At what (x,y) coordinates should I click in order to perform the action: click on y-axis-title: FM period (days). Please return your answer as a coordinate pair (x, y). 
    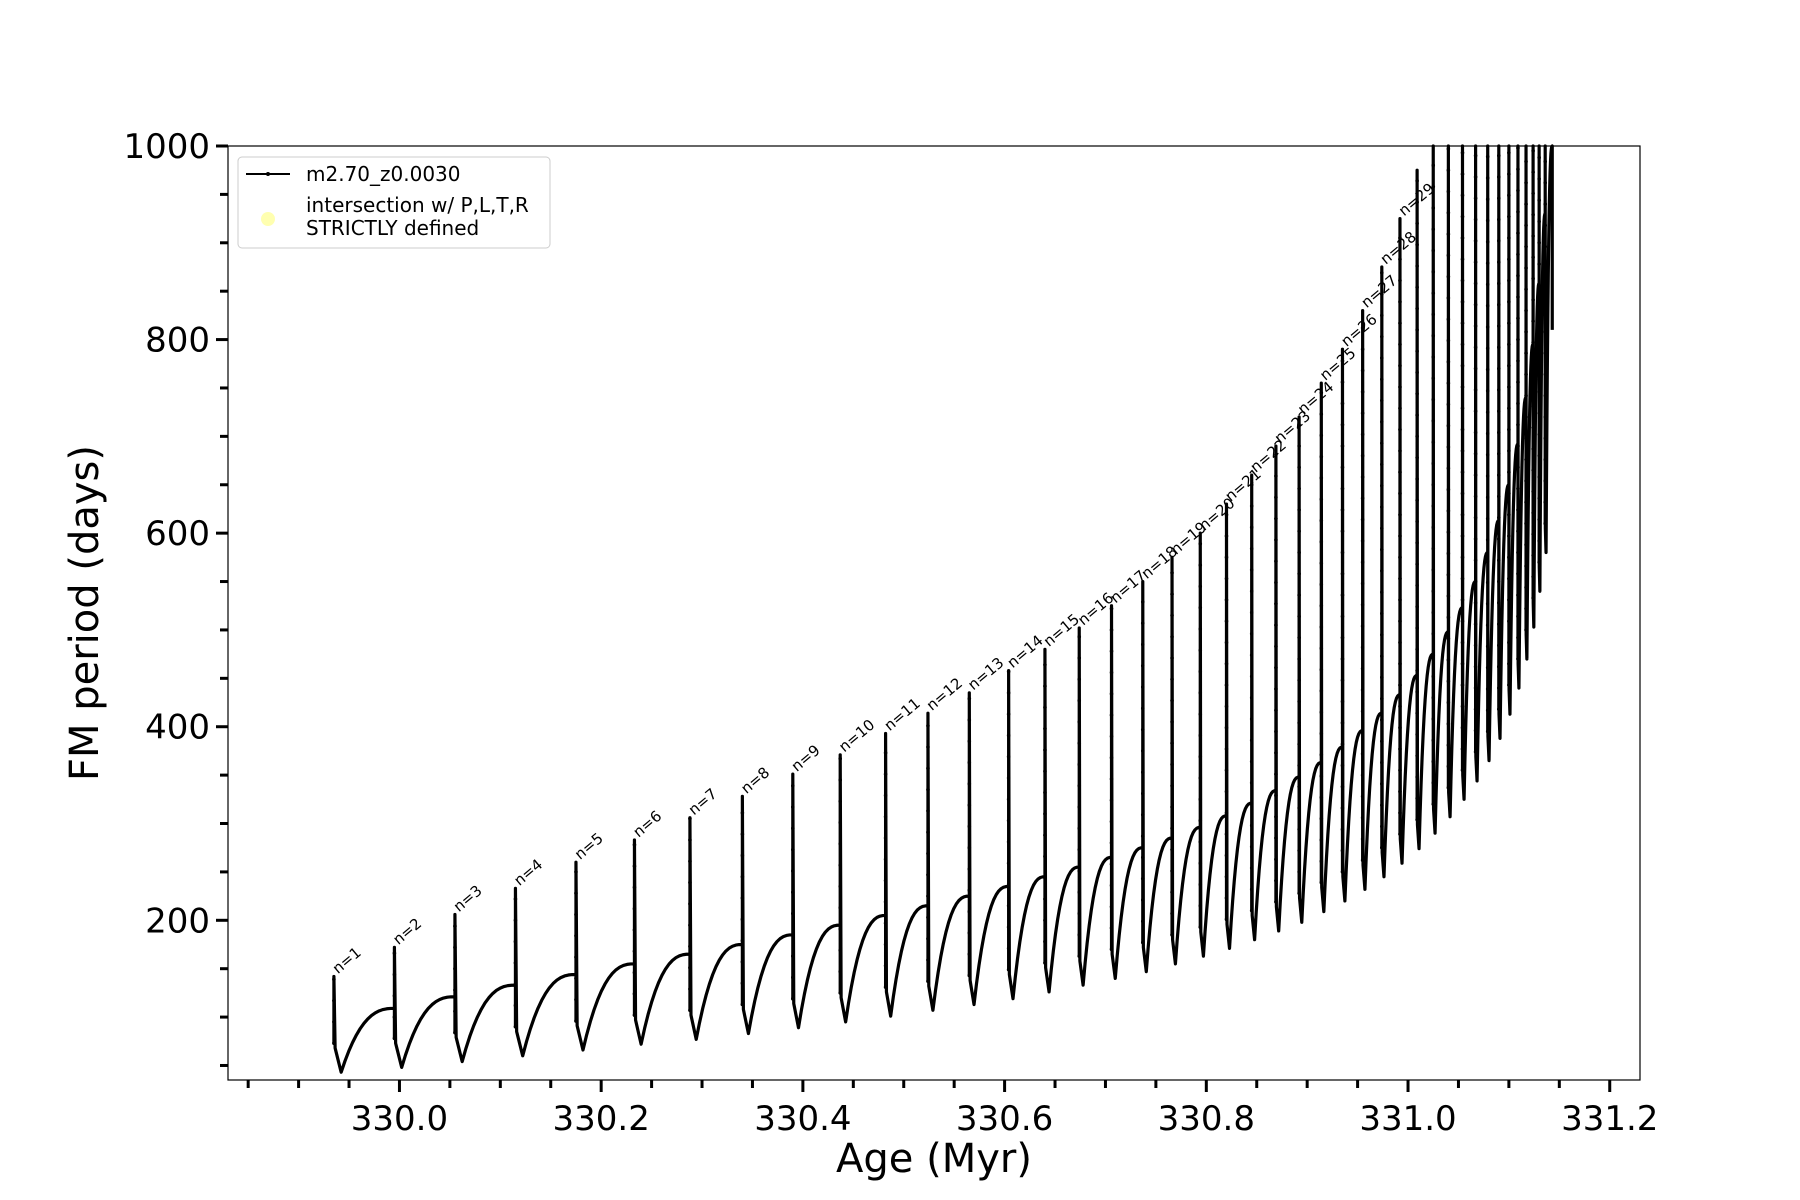
    Looking at the image, I should click on (85, 613).